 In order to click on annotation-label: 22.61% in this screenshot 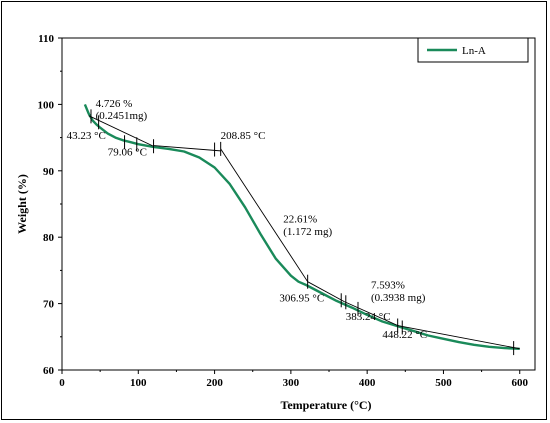, I will do `click(300, 220)`.